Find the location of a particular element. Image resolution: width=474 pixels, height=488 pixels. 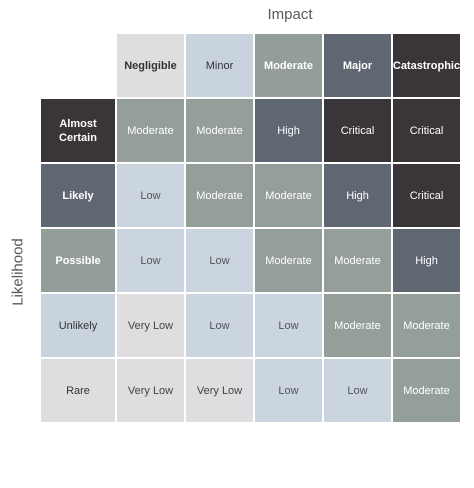

row-header-likely: Likely is located at coordinates (78, 195).